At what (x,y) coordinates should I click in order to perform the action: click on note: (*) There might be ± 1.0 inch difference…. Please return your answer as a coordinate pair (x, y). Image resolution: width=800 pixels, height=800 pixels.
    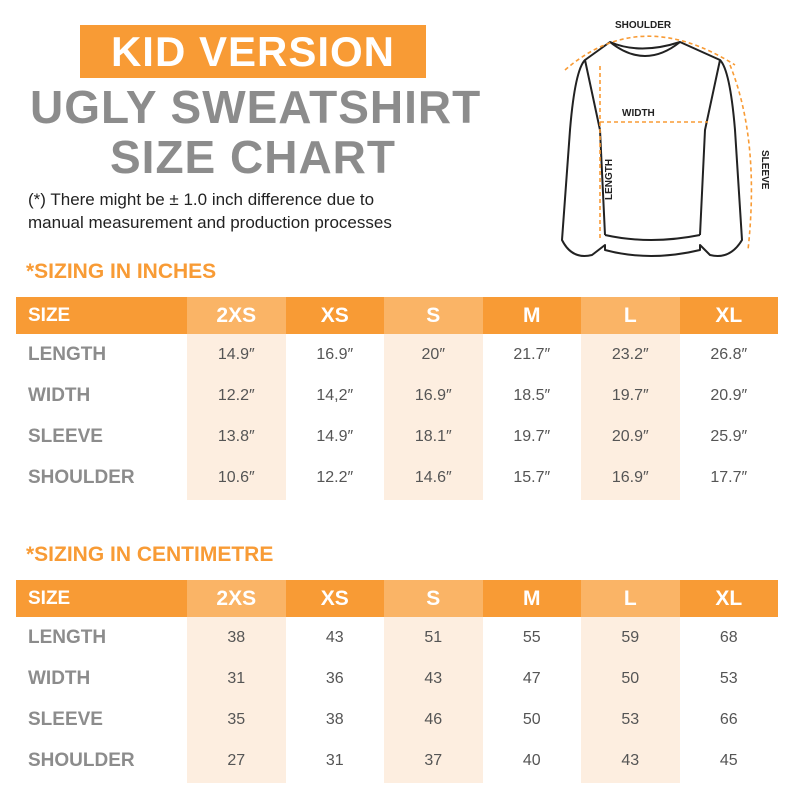
    Looking at the image, I should click on (201, 199).